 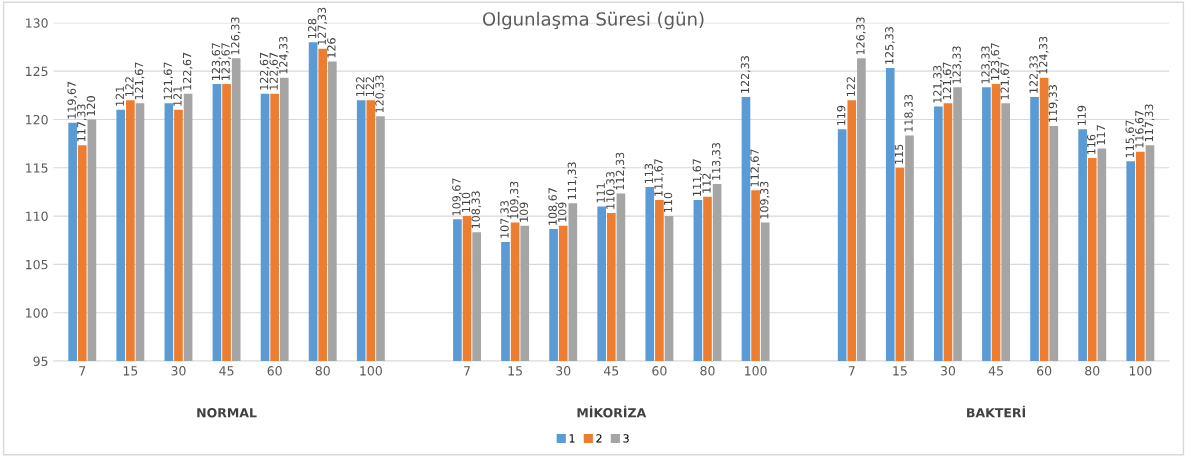 I want to click on data-label: 117, so click(x=1100, y=135).